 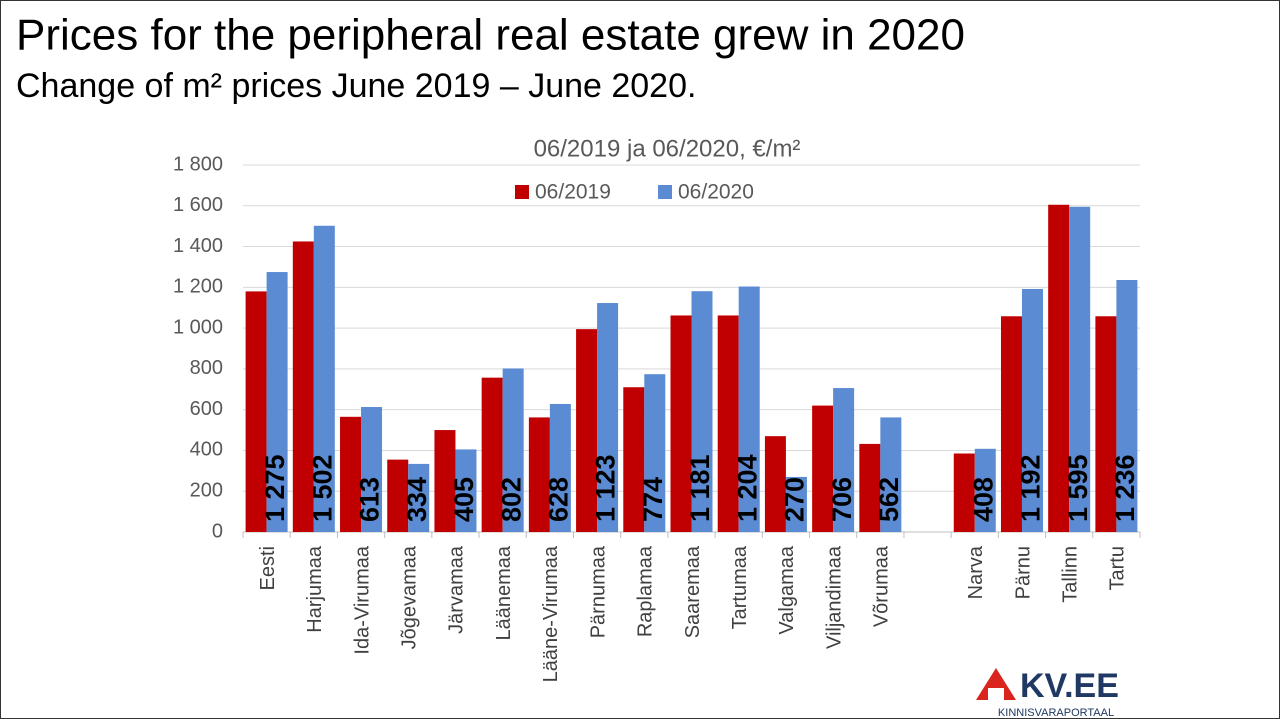 What do you see at coordinates (457, 589) in the screenshot?
I see `x-tick-label: Järvamaa` at bounding box center [457, 589].